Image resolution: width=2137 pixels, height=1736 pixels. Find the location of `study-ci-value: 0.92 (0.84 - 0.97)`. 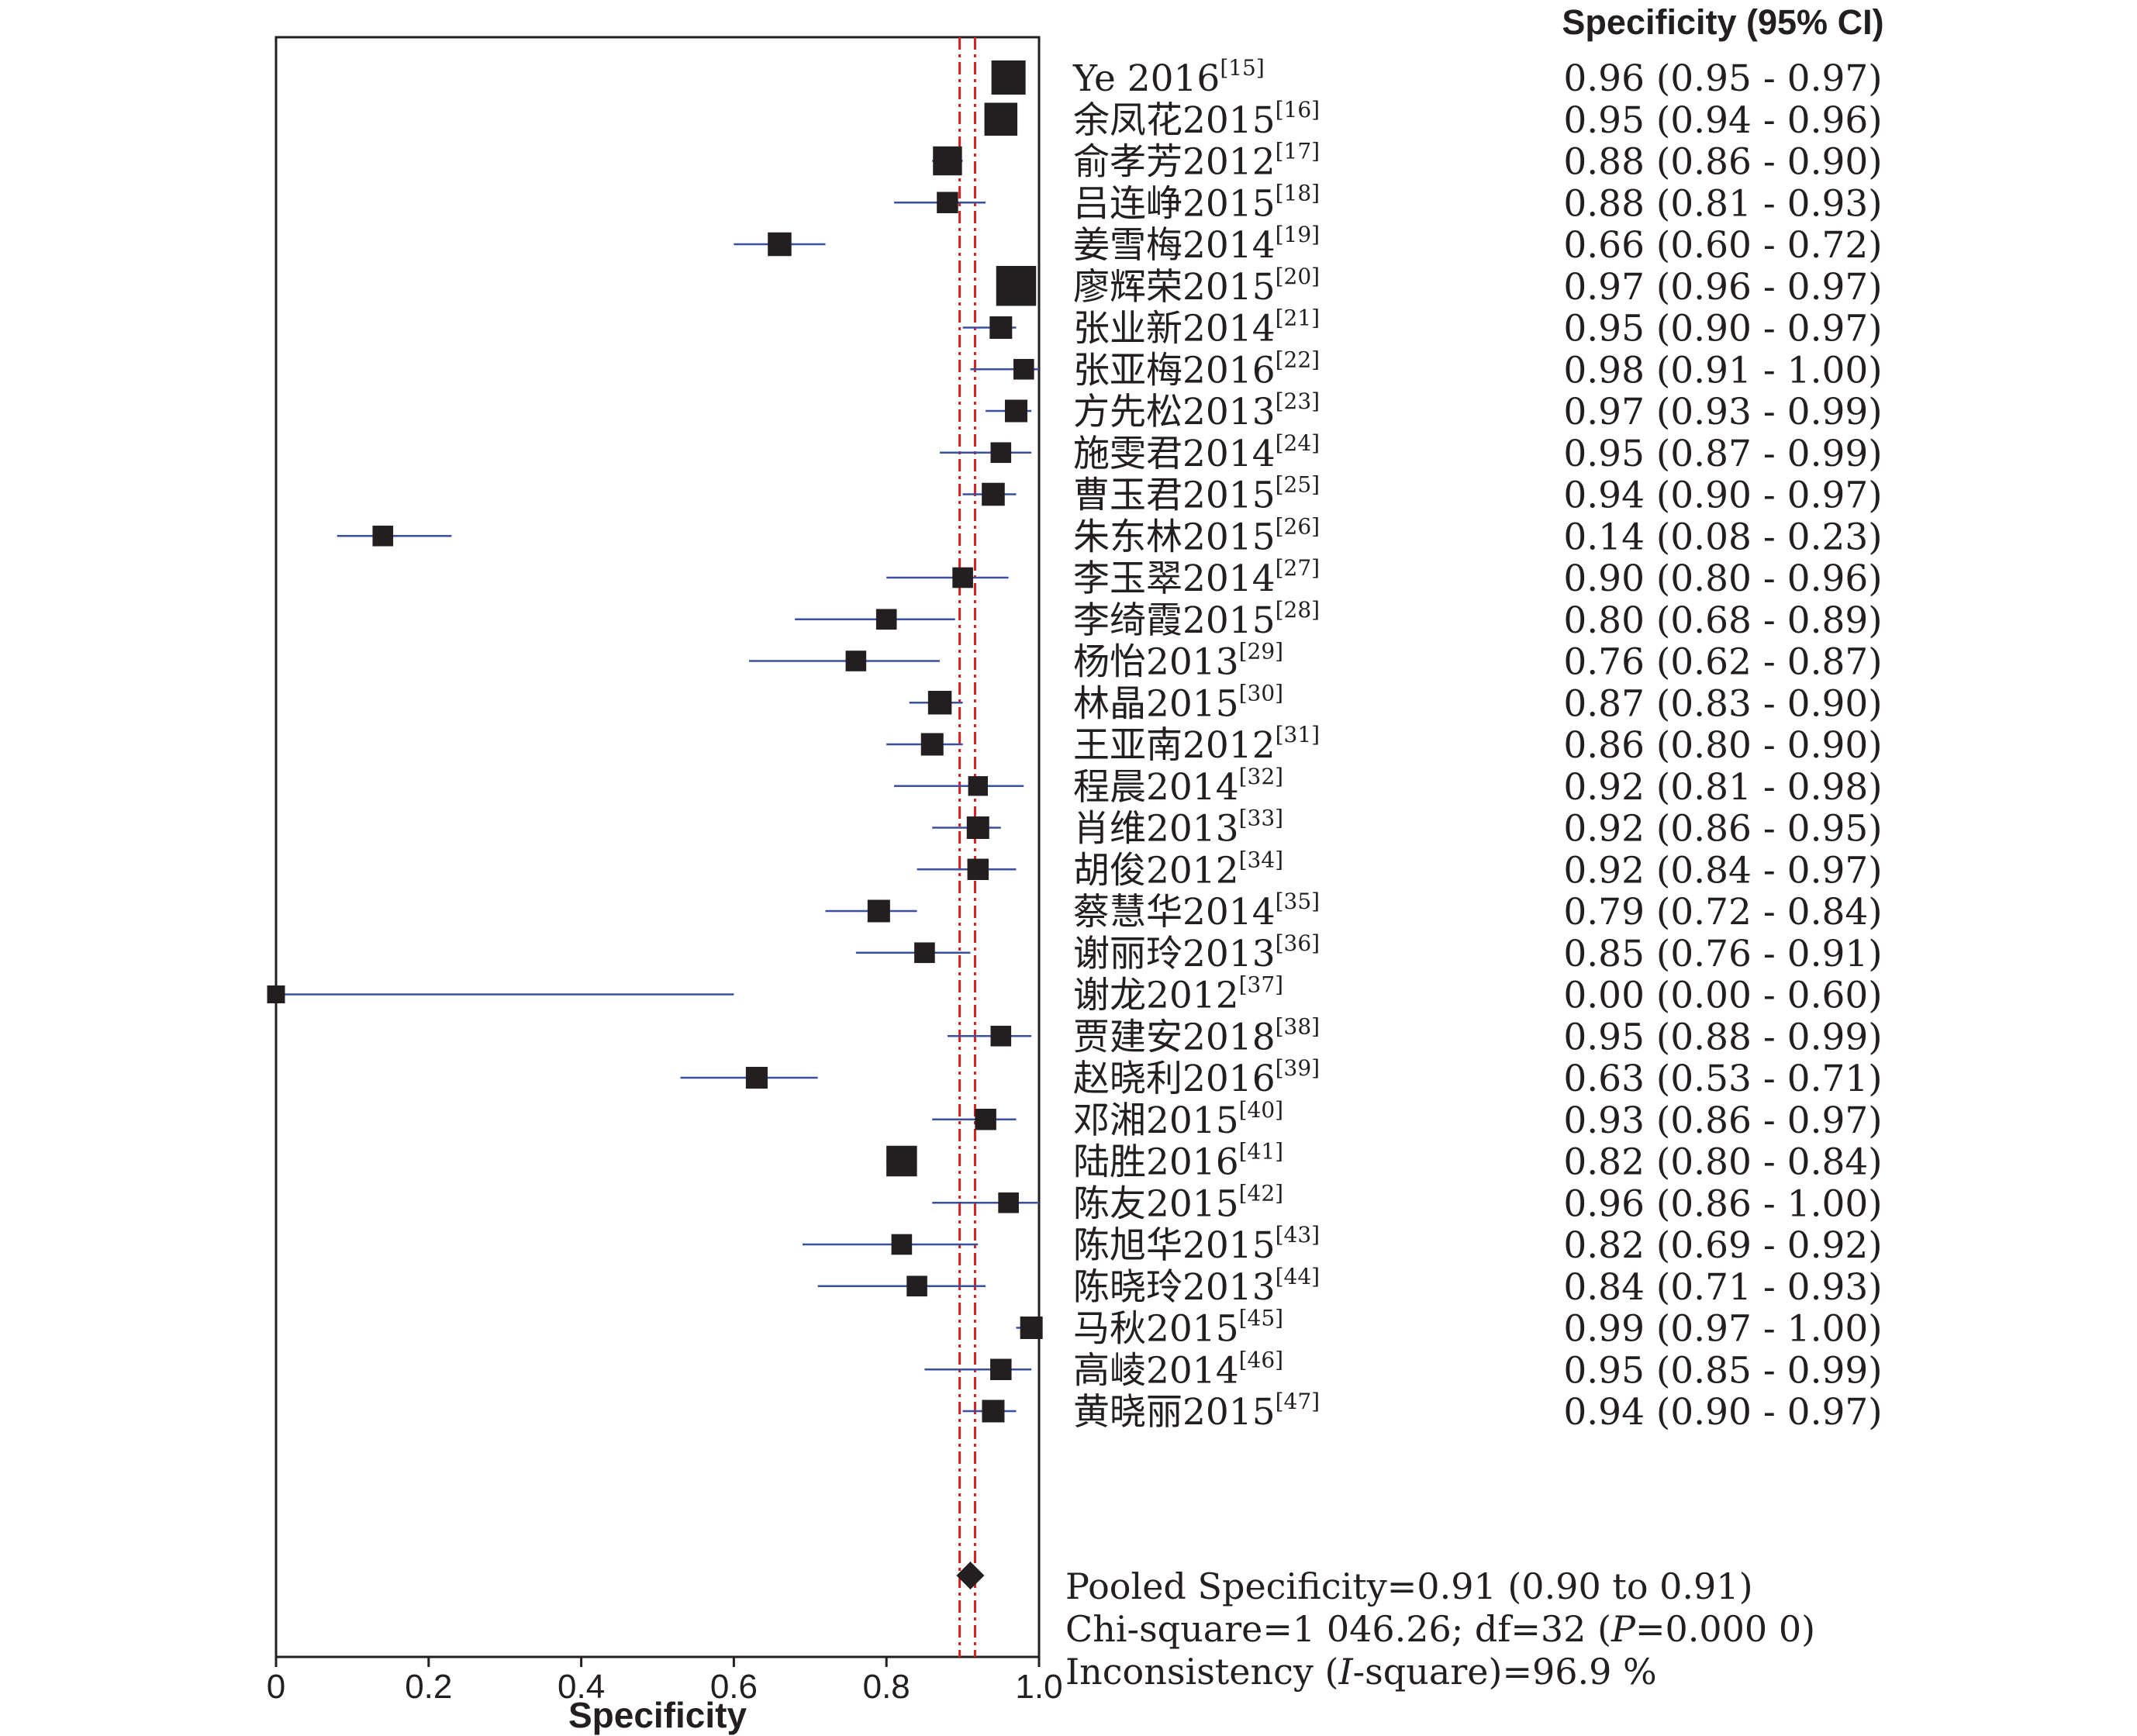

study-ci-value: 0.92 (0.84 - 0.97) is located at coordinates (1722, 870).